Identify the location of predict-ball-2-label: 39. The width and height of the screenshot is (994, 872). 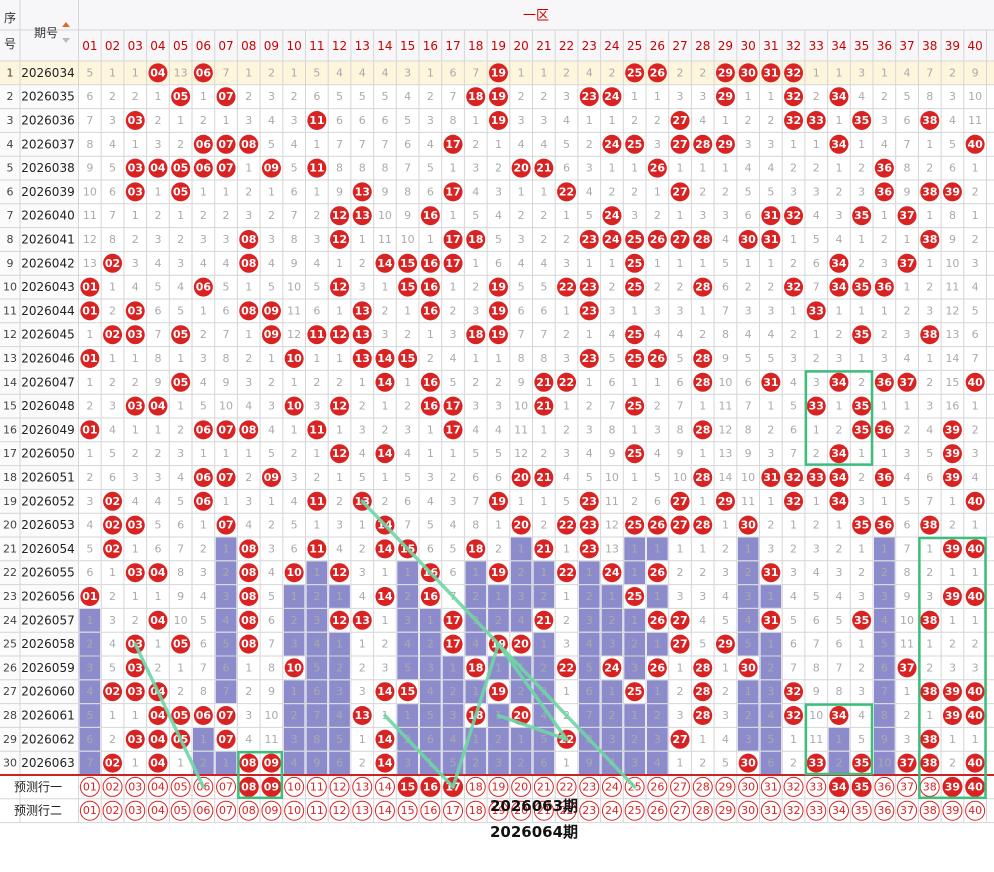
(952, 810).